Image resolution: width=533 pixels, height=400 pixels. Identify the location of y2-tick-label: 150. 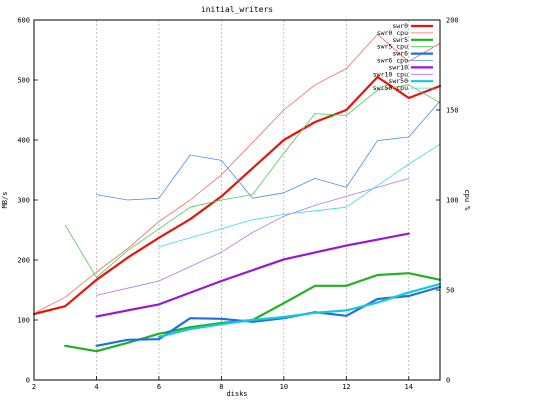
(452, 111).